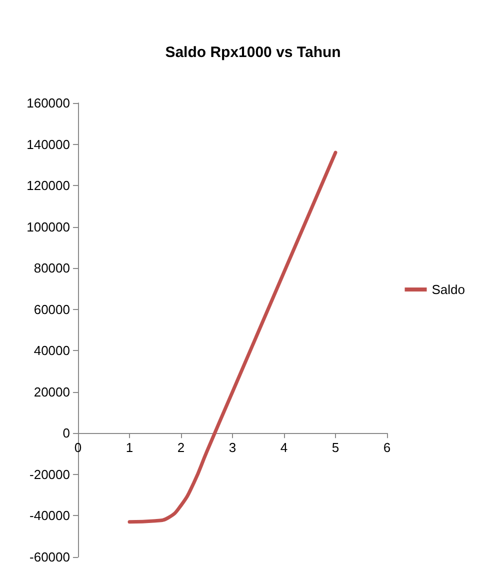  Describe the element at coordinates (52, 392) in the screenshot. I see `y-tick-label: 20000` at that location.